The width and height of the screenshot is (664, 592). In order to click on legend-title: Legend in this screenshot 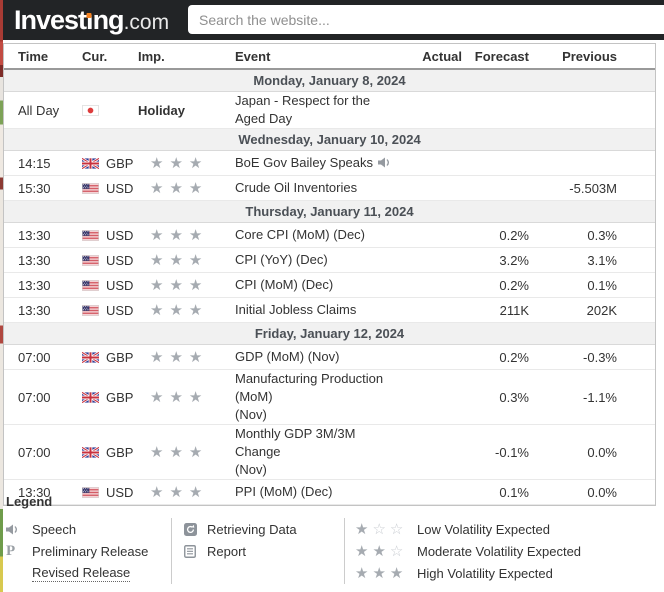, I will do `click(29, 501)`.